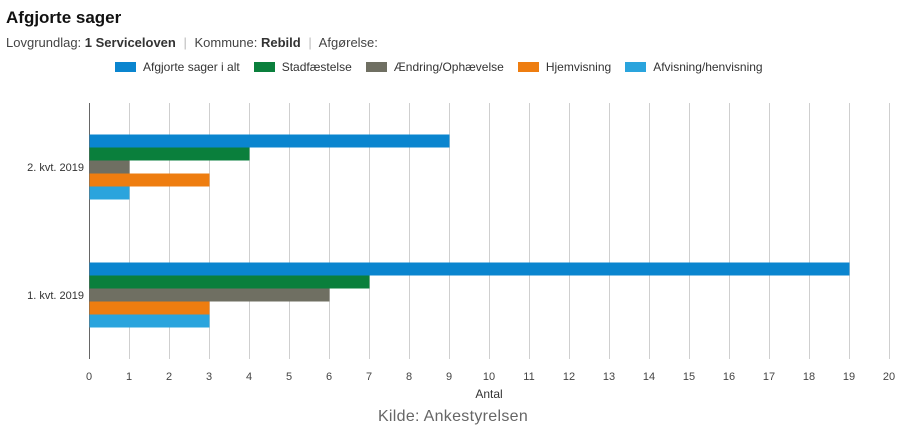 The height and width of the screenshot is (439, 916). Describe the element at coordinates (729, 377) in the screenshot. I see `x-tick-label: 16` at that location.